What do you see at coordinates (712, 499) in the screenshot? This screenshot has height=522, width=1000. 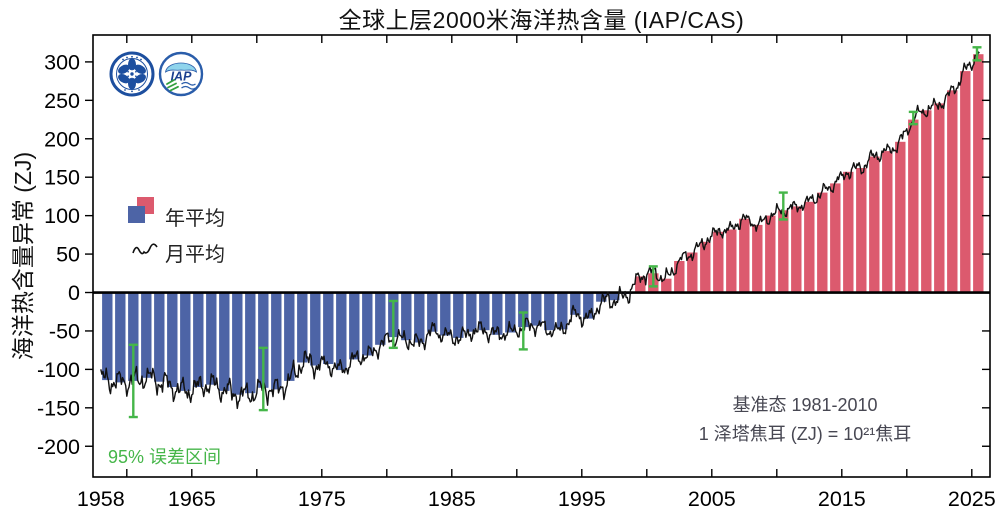 I see `svg-text: 2005` at bounding box center [712, 499].